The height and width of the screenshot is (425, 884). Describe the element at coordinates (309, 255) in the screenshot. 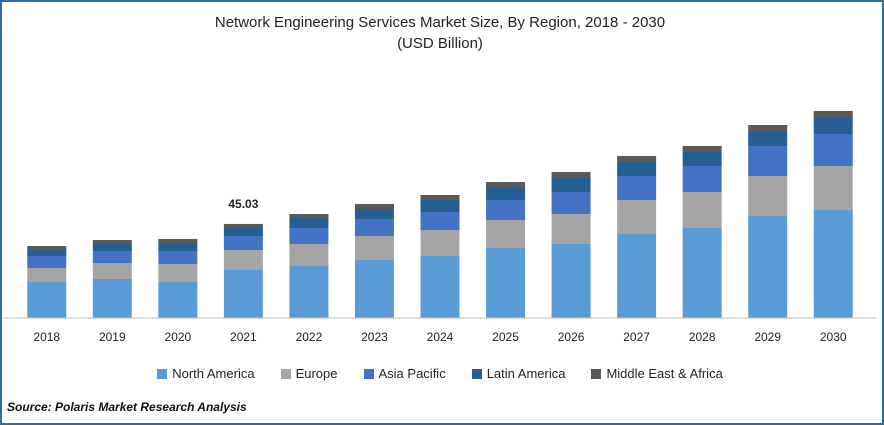

I see `bar-segment-europe-2022` at that location.